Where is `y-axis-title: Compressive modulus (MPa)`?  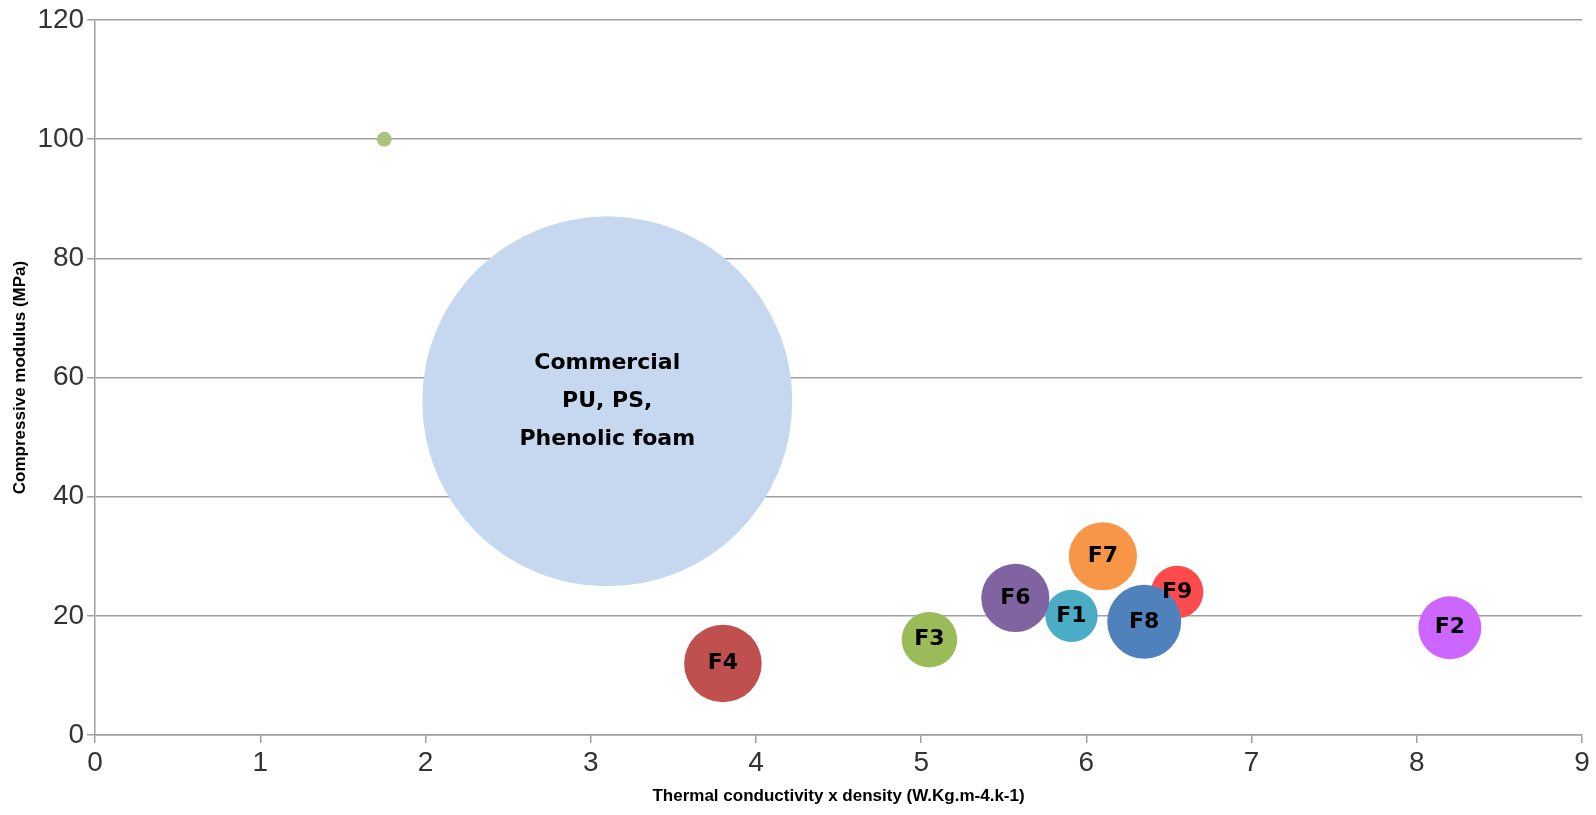 y-axis-title: Compressive modulus (MPa) is located at coordinates (19, 377).